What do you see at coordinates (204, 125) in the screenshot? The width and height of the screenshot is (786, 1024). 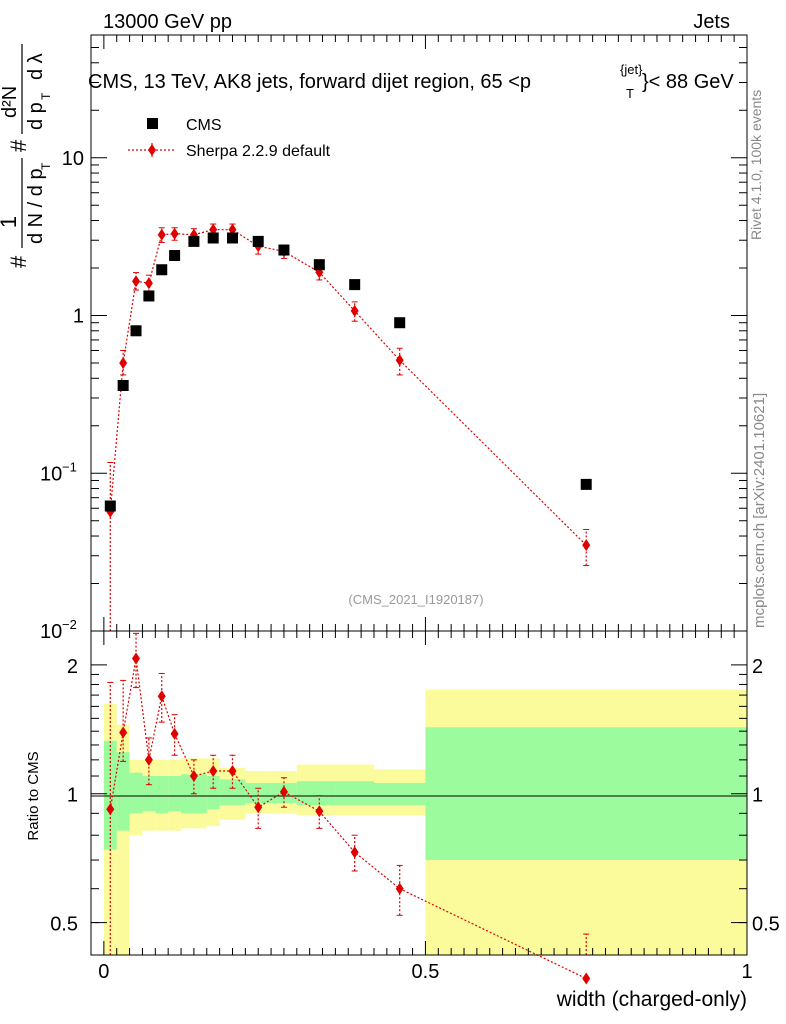 I see `legend-cms-label: CMS` at bounding box center [204, 125].